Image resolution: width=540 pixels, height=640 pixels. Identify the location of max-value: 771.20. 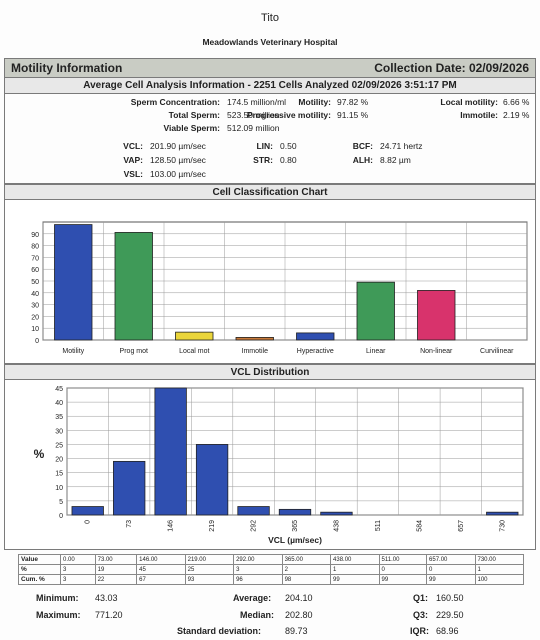
(109, 615).